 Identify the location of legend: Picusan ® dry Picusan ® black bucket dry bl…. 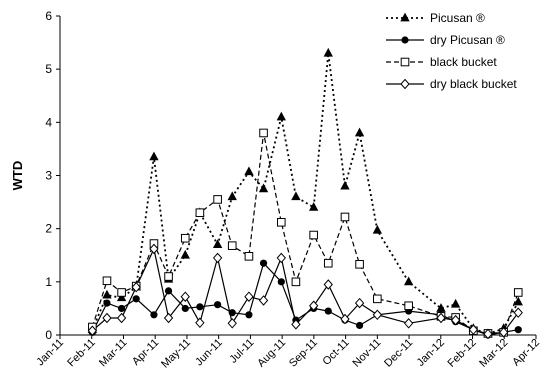
(451, 51).